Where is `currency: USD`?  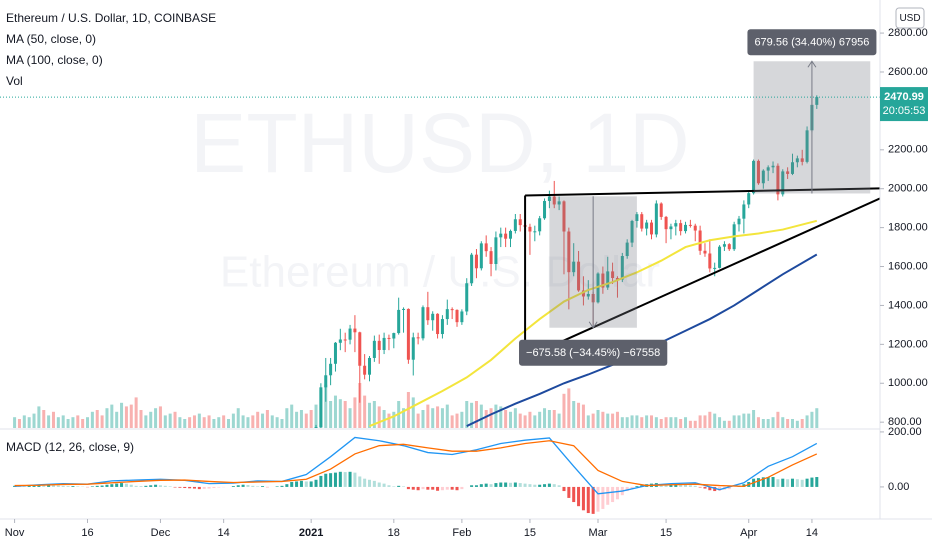
currency: USD is located at coordinates (909, 18).